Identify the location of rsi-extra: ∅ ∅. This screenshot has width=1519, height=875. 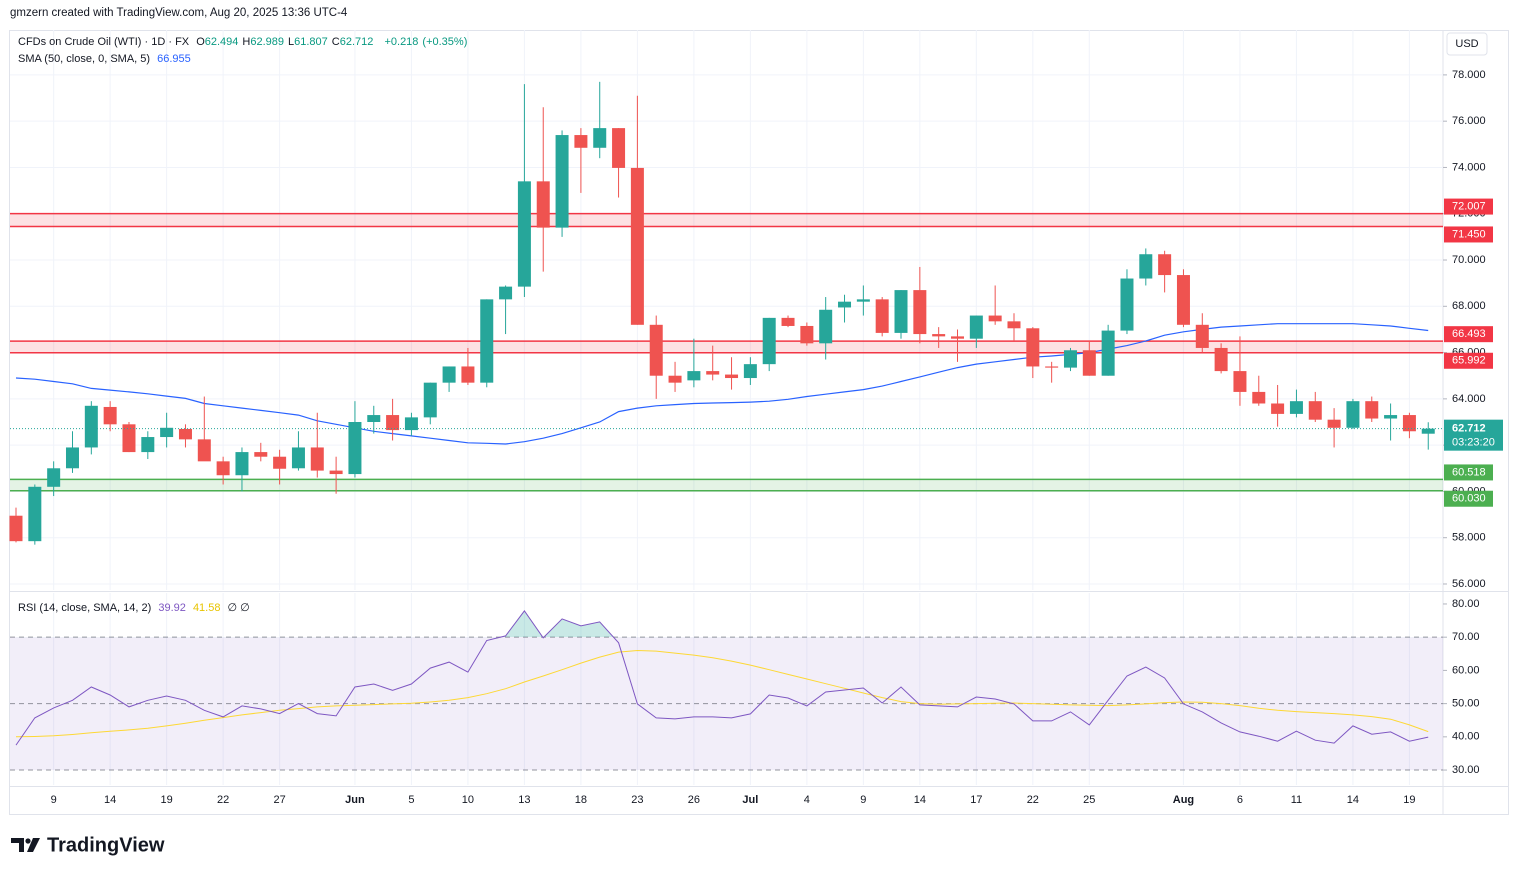
(238, 608).